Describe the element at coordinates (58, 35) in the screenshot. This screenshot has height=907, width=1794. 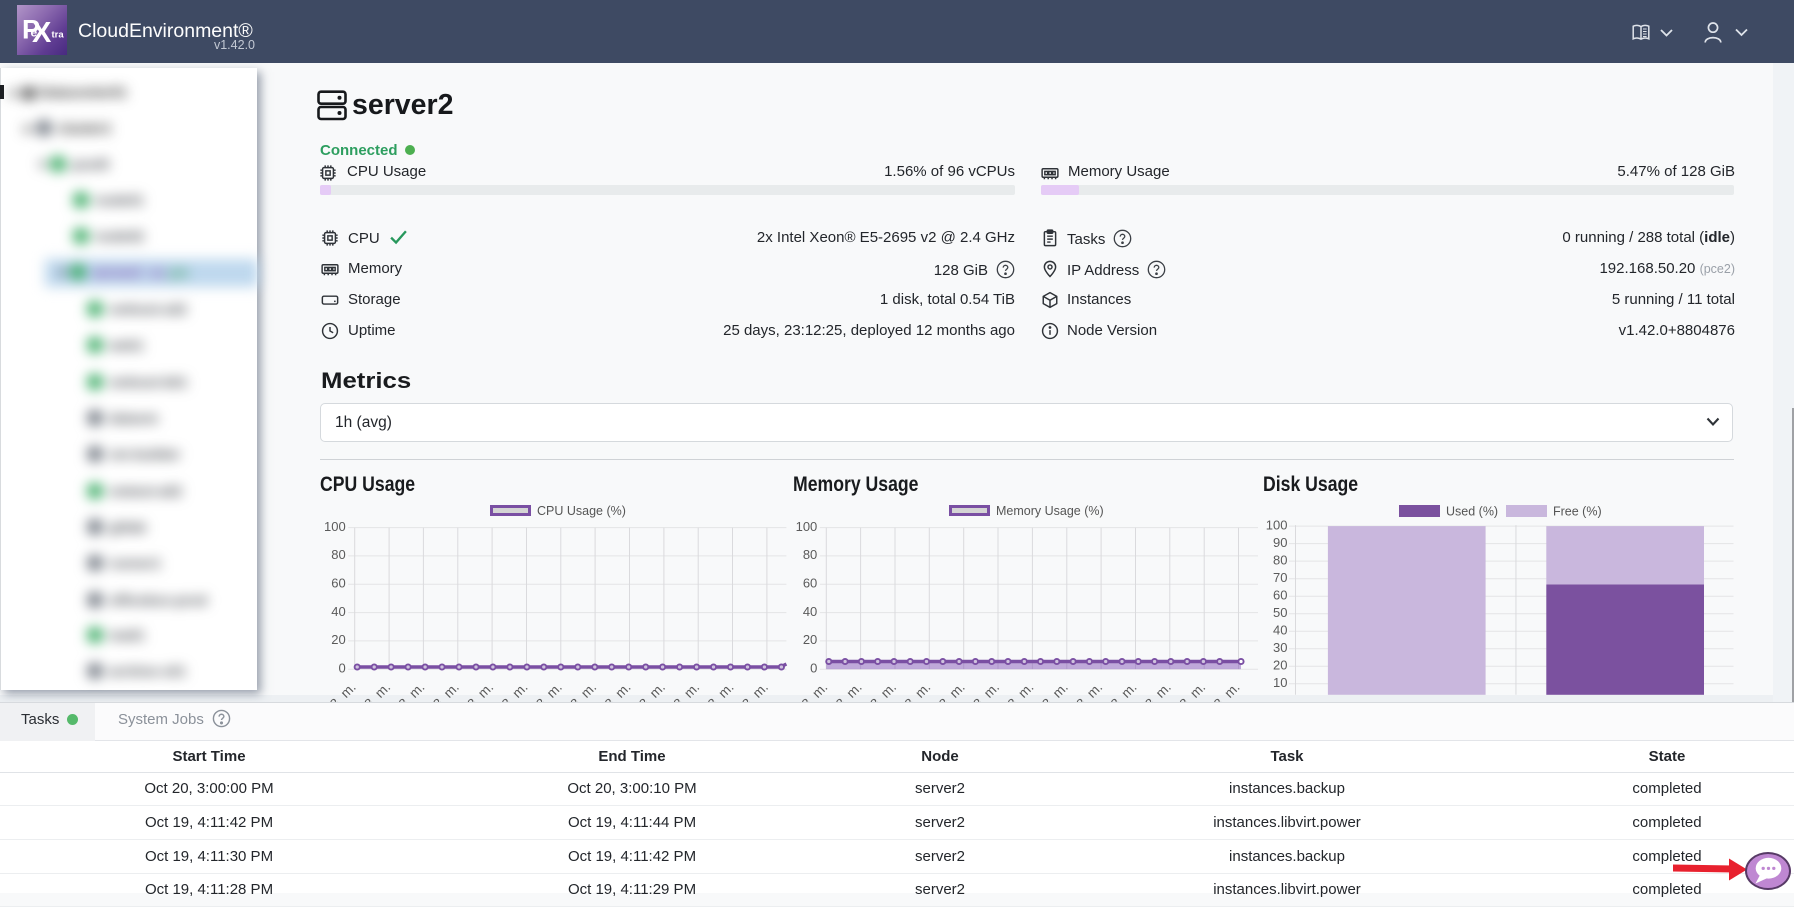
I see `svg-text: tra` at that location.